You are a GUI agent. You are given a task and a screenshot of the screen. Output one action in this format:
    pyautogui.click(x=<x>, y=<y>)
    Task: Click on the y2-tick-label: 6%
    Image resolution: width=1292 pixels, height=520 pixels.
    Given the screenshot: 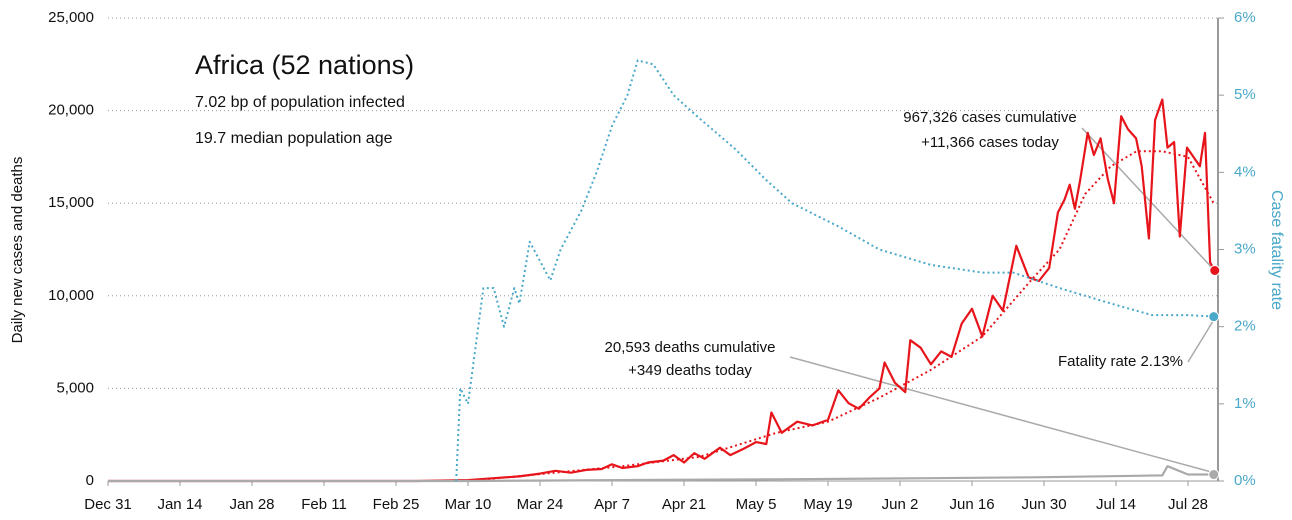 What is the action you would take?
    pyautogui.click(x=1245, y=17)
    